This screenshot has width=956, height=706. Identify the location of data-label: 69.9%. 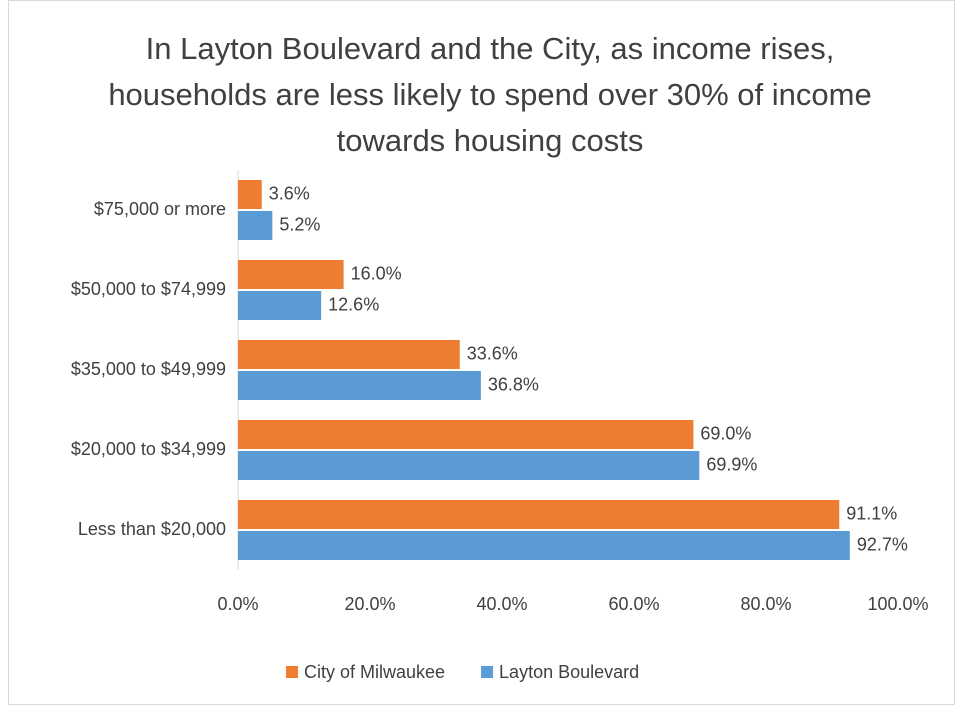
(731, 464).